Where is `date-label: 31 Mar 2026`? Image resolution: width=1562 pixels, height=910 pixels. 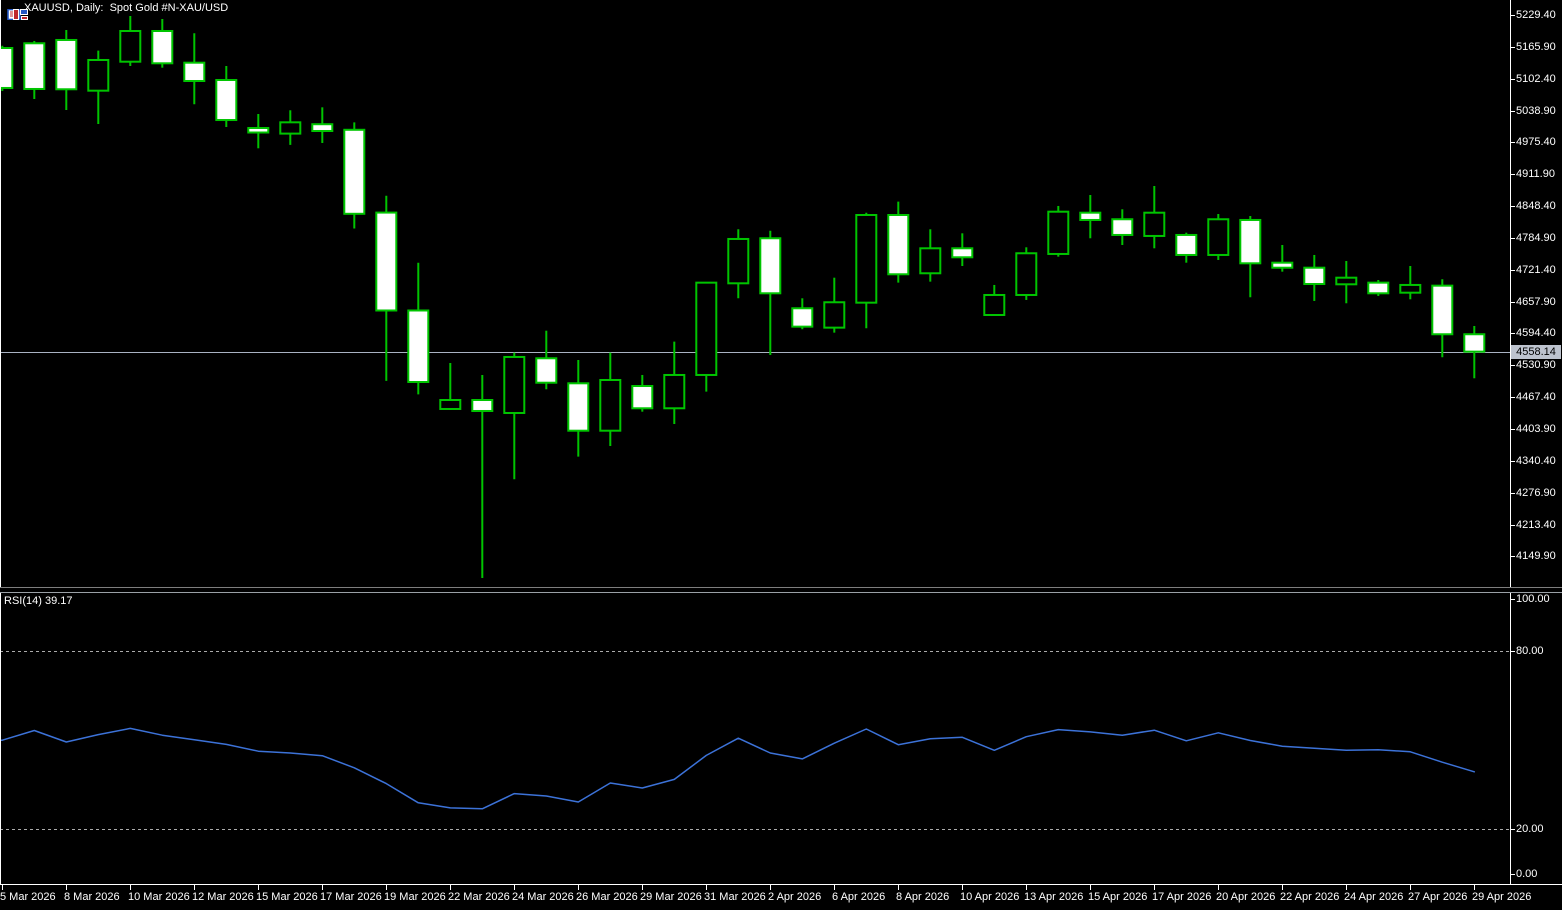
date-label: 31 Mar 2026 is located at coordinates (735, 897).